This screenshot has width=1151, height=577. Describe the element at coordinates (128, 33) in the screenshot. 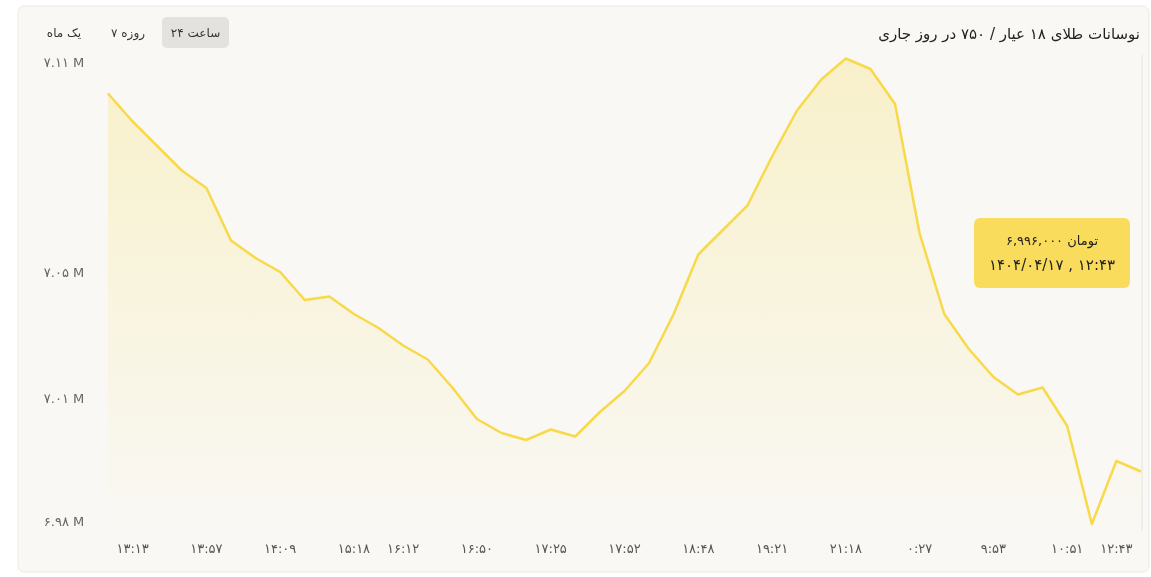

I see `text: ۷ روزه` at that location.